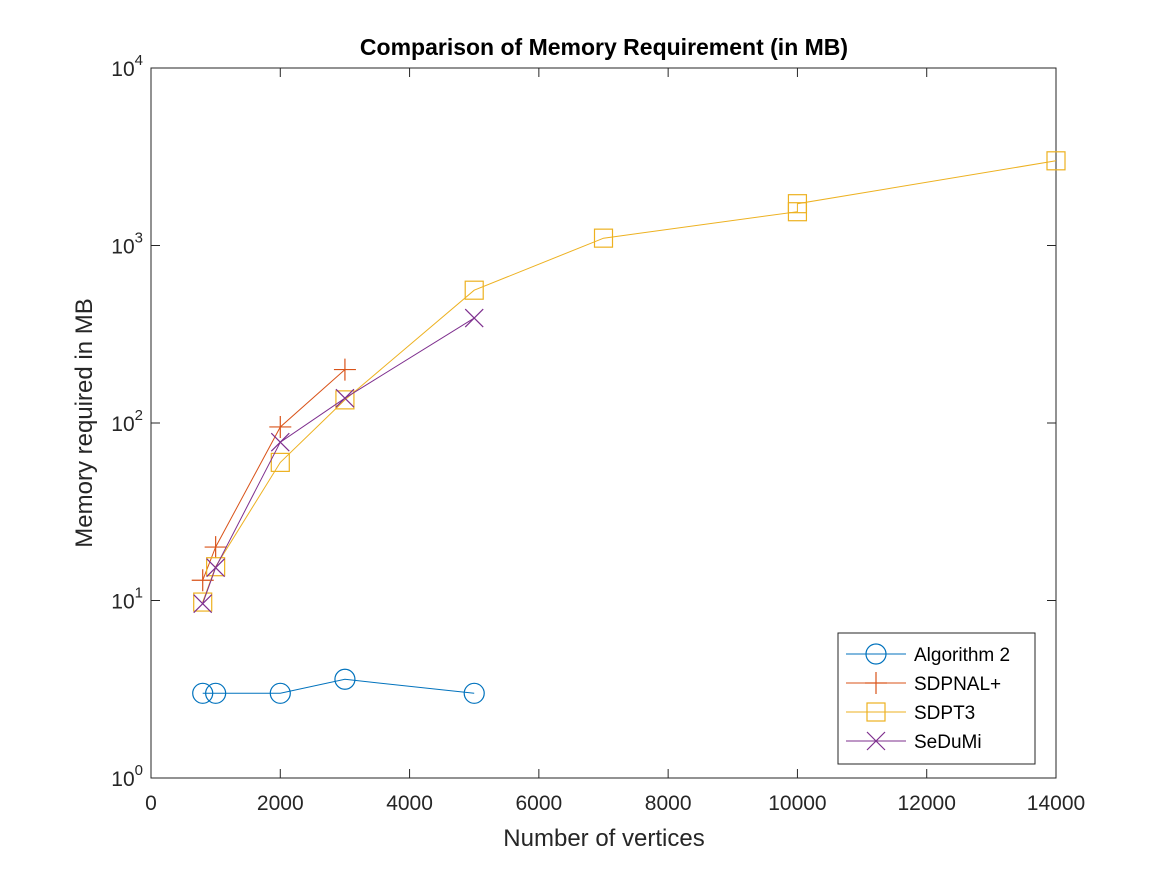 The height and width of the screenshot is (875, 1167). I want to click on legend-item-algorithm-2: Algorithm 2, so click(928, 654).